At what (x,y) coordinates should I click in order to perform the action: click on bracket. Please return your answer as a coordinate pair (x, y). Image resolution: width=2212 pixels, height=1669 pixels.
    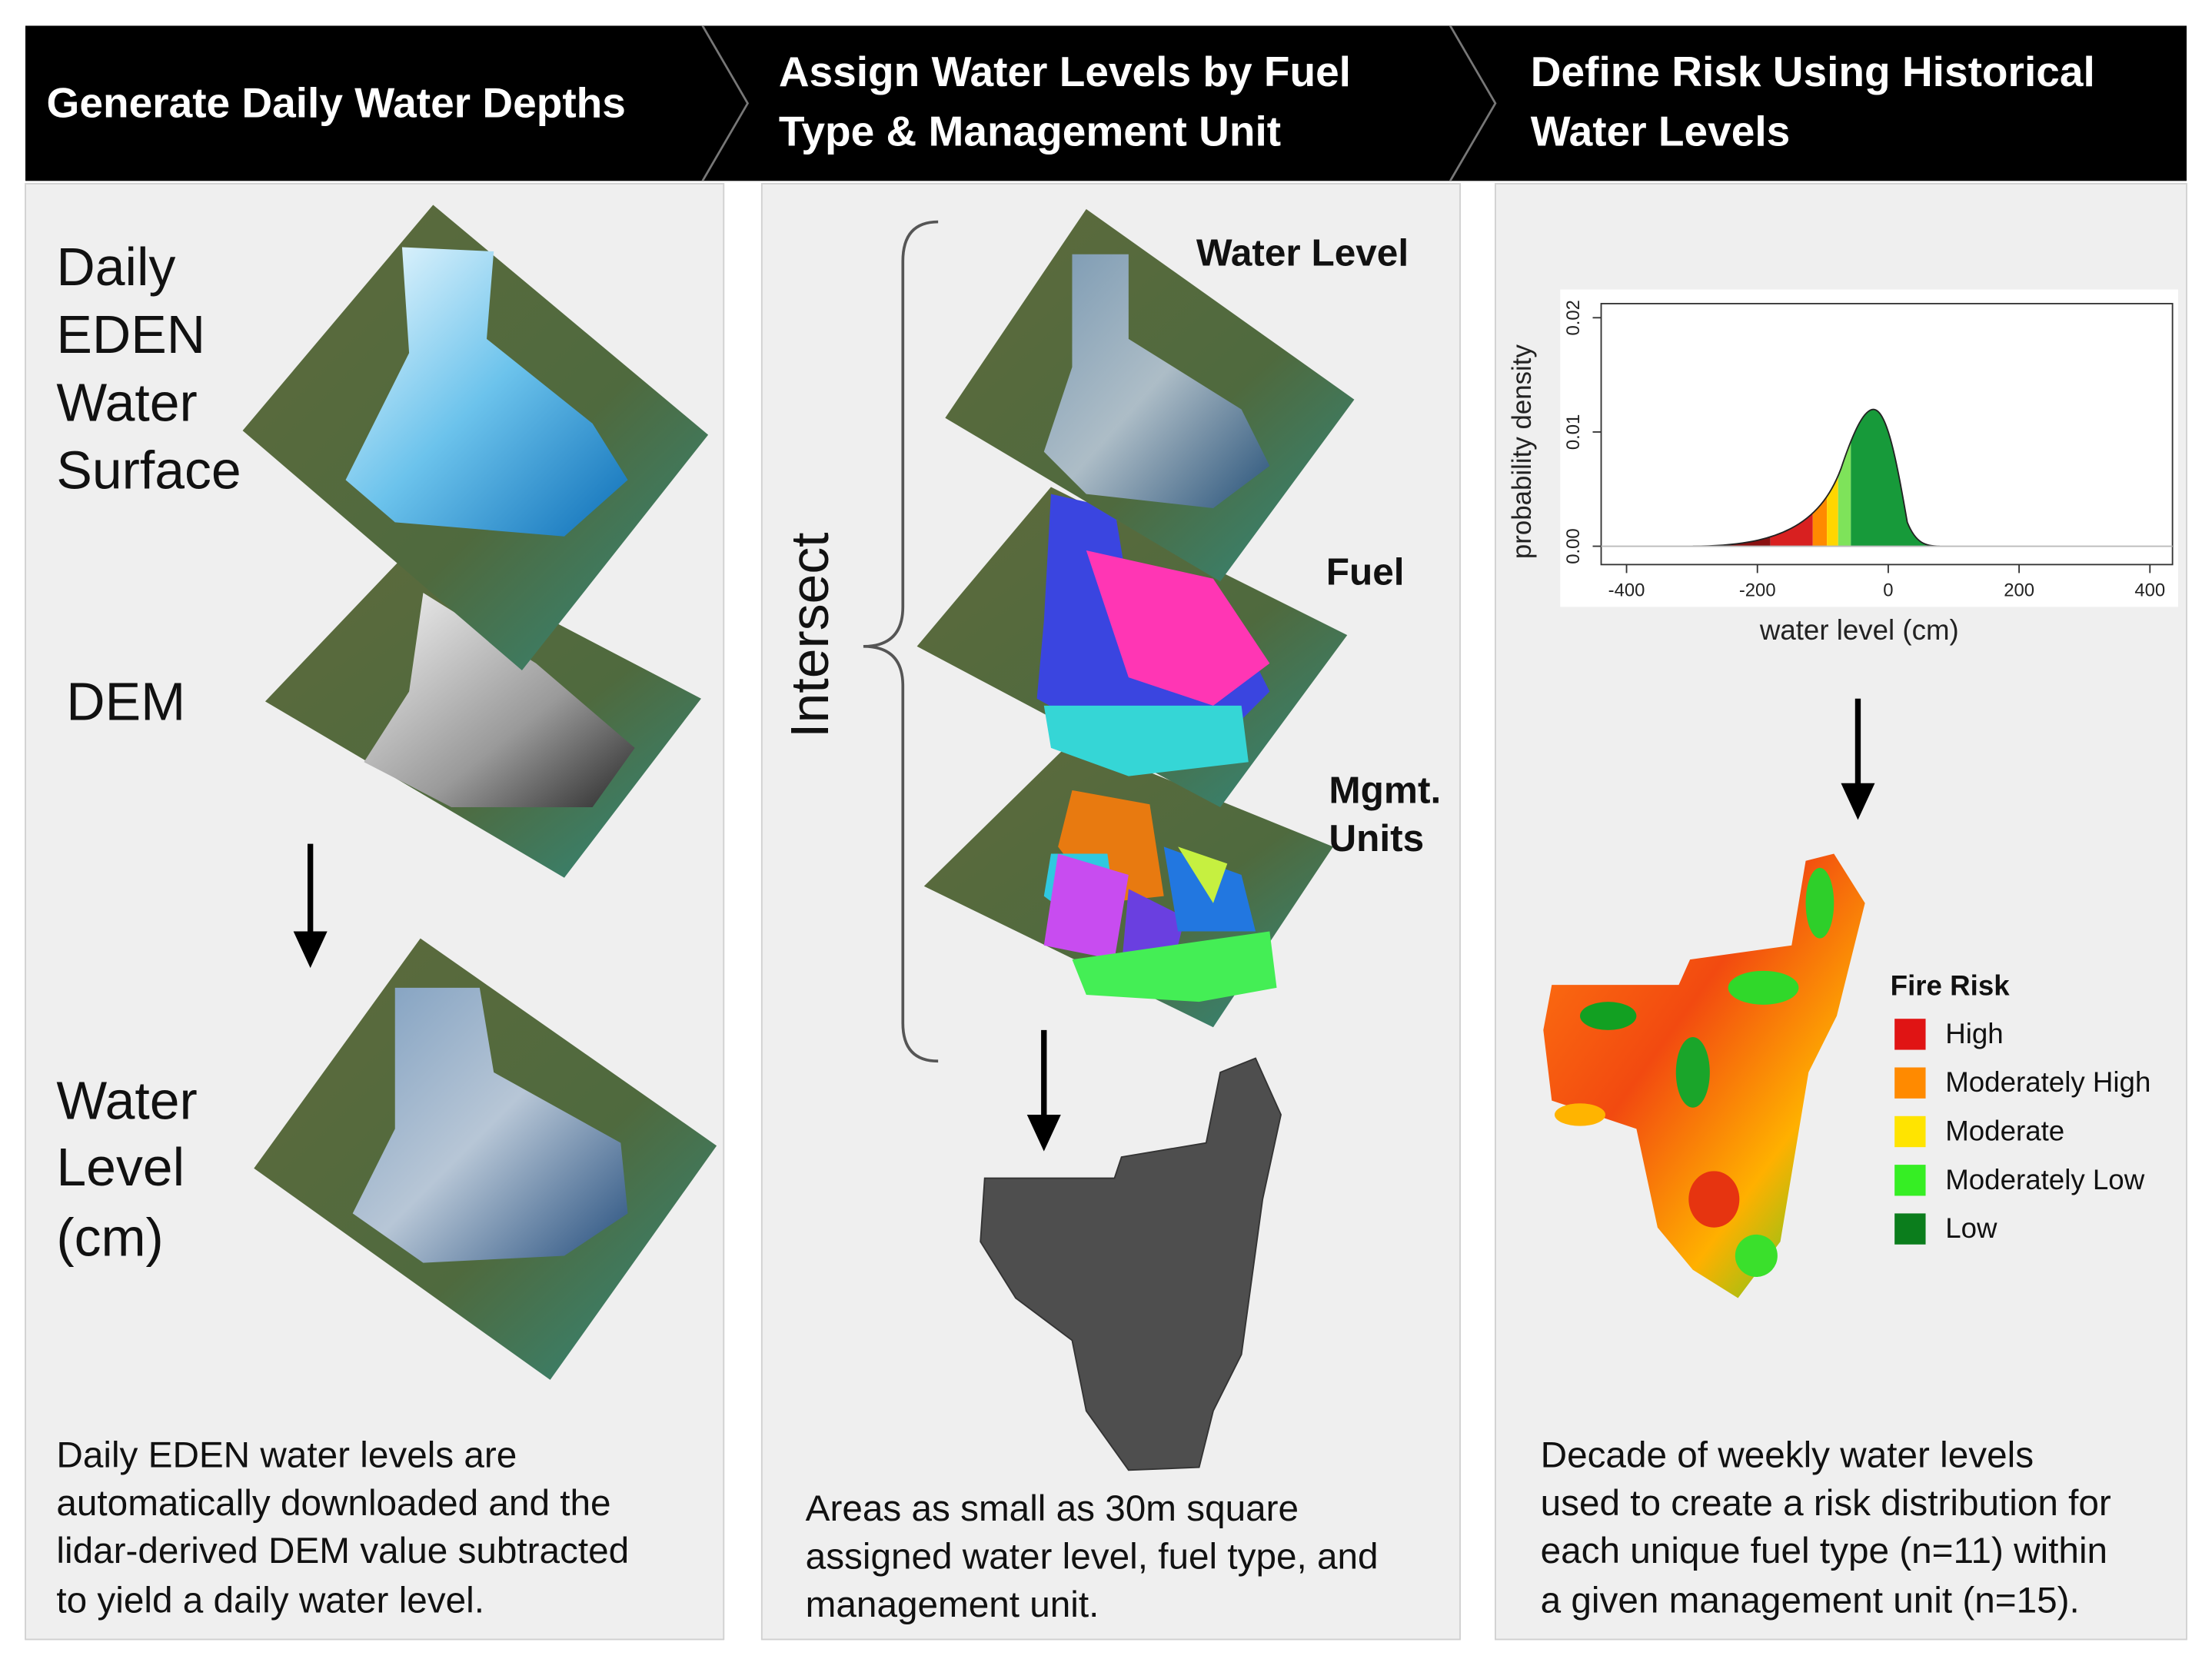
    Looking at the image, I should click on (901, 641).